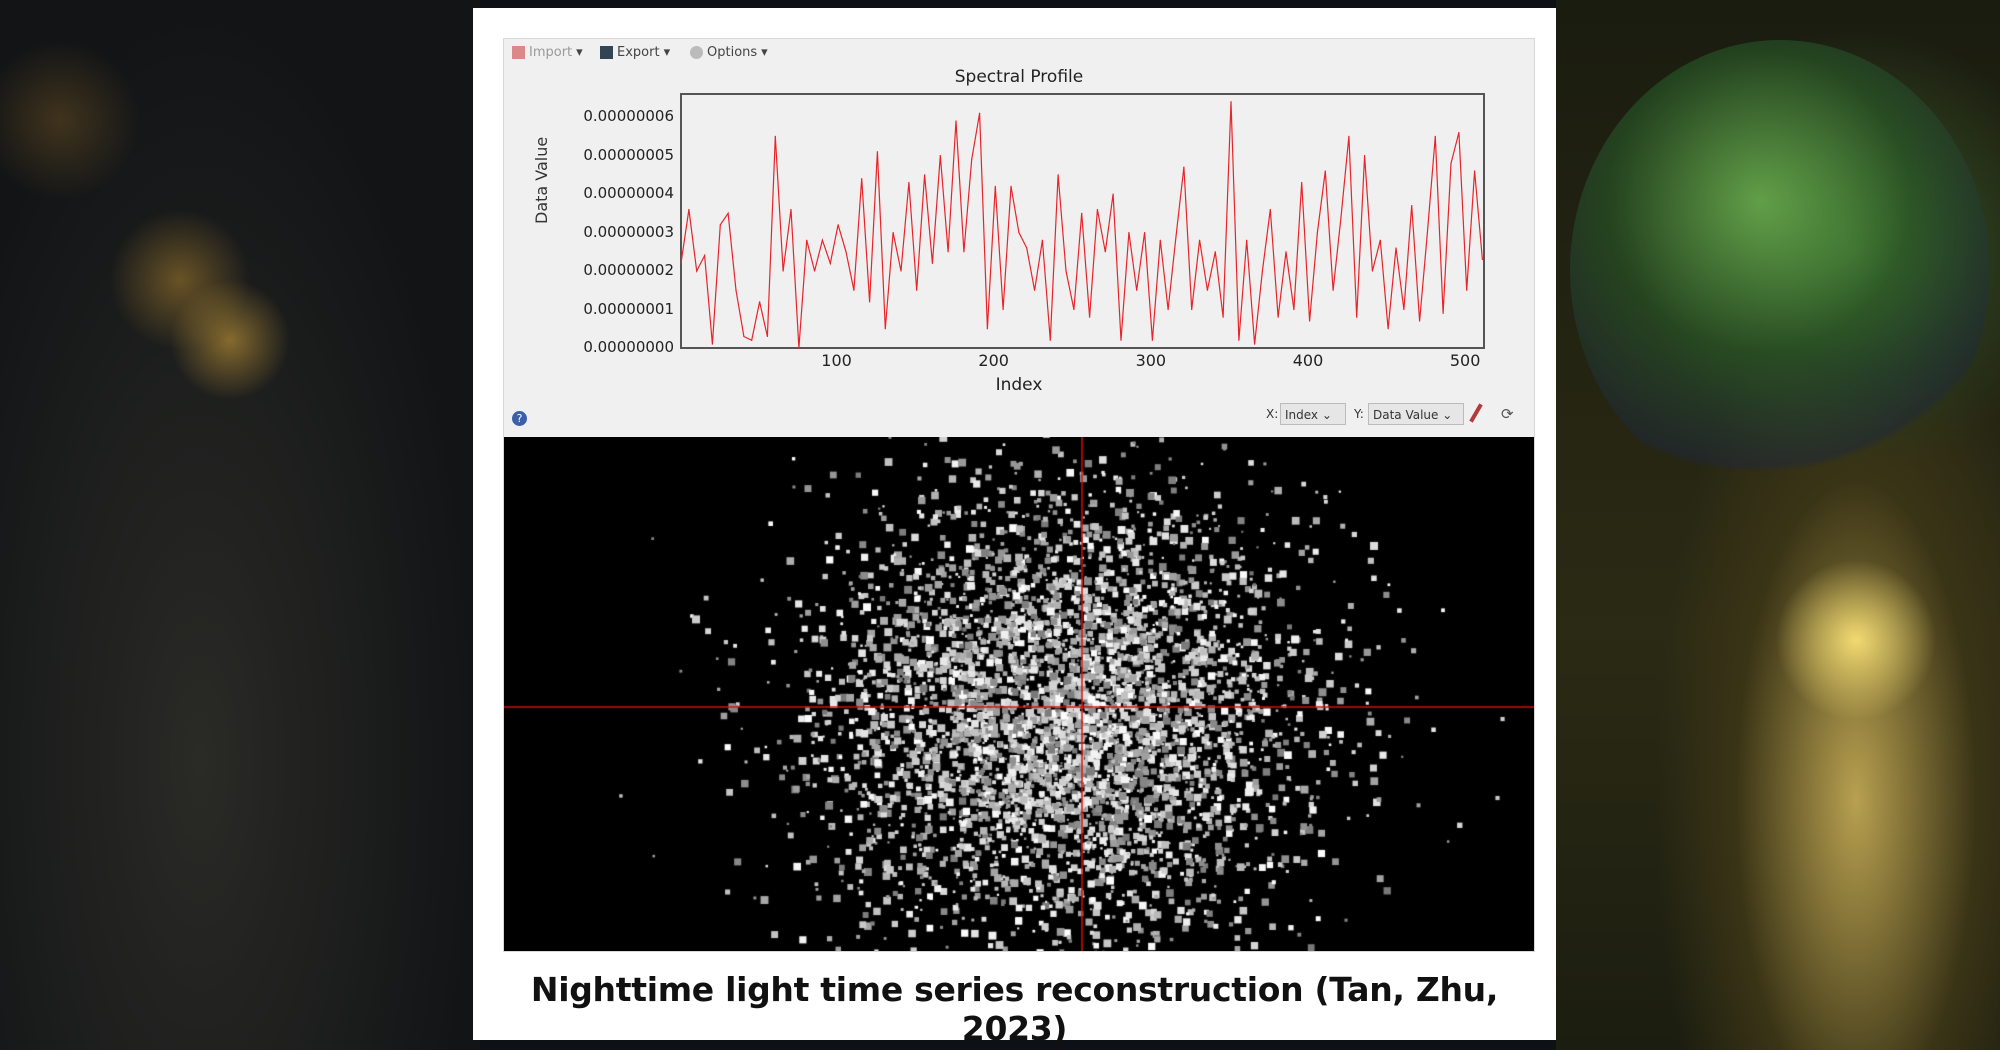 The width and height of the screenshot is (2000, 1050). What do you see at coordinates (696, 52) in the screenshot?
I see `options-icon` at bounding box center [696, 52].